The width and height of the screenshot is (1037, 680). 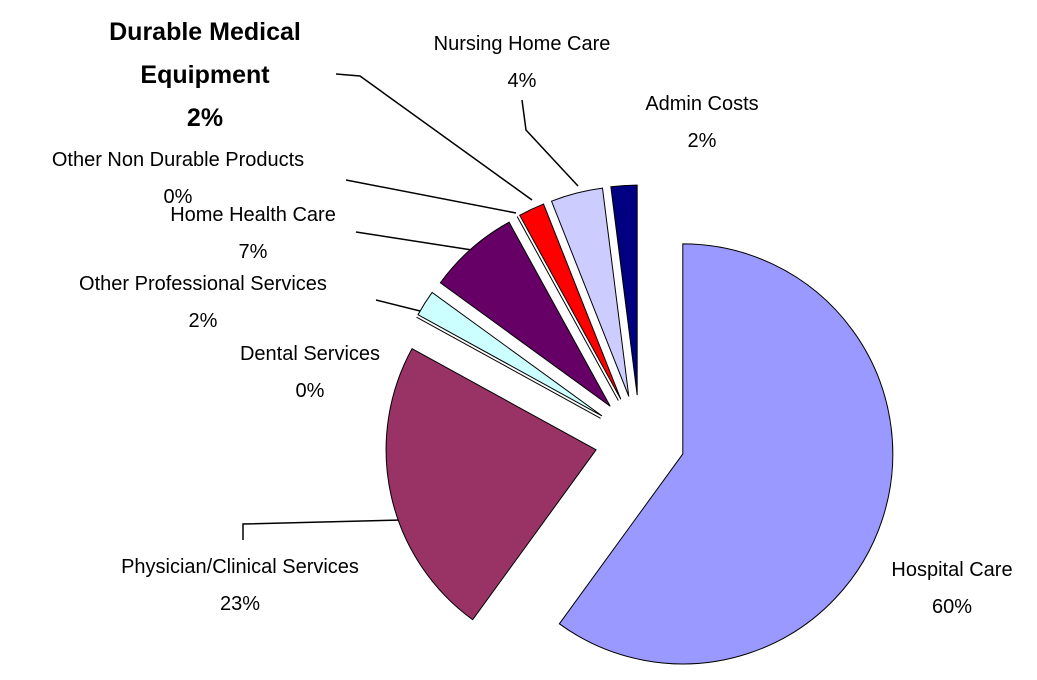 I want to click on slice-label: Other Non Durable Products 0%, so click(x=178, y=179).